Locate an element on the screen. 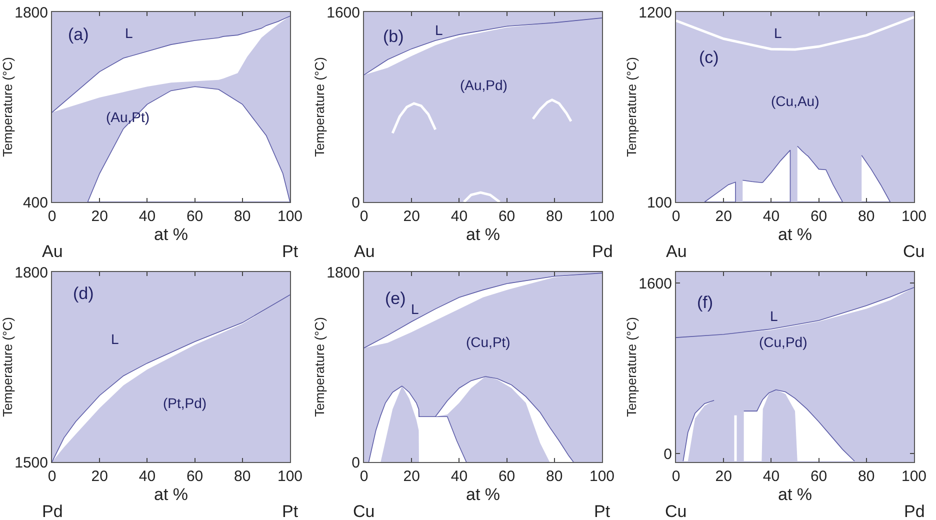  y-tick-label: 1500 is located at coordinates (31, 463).